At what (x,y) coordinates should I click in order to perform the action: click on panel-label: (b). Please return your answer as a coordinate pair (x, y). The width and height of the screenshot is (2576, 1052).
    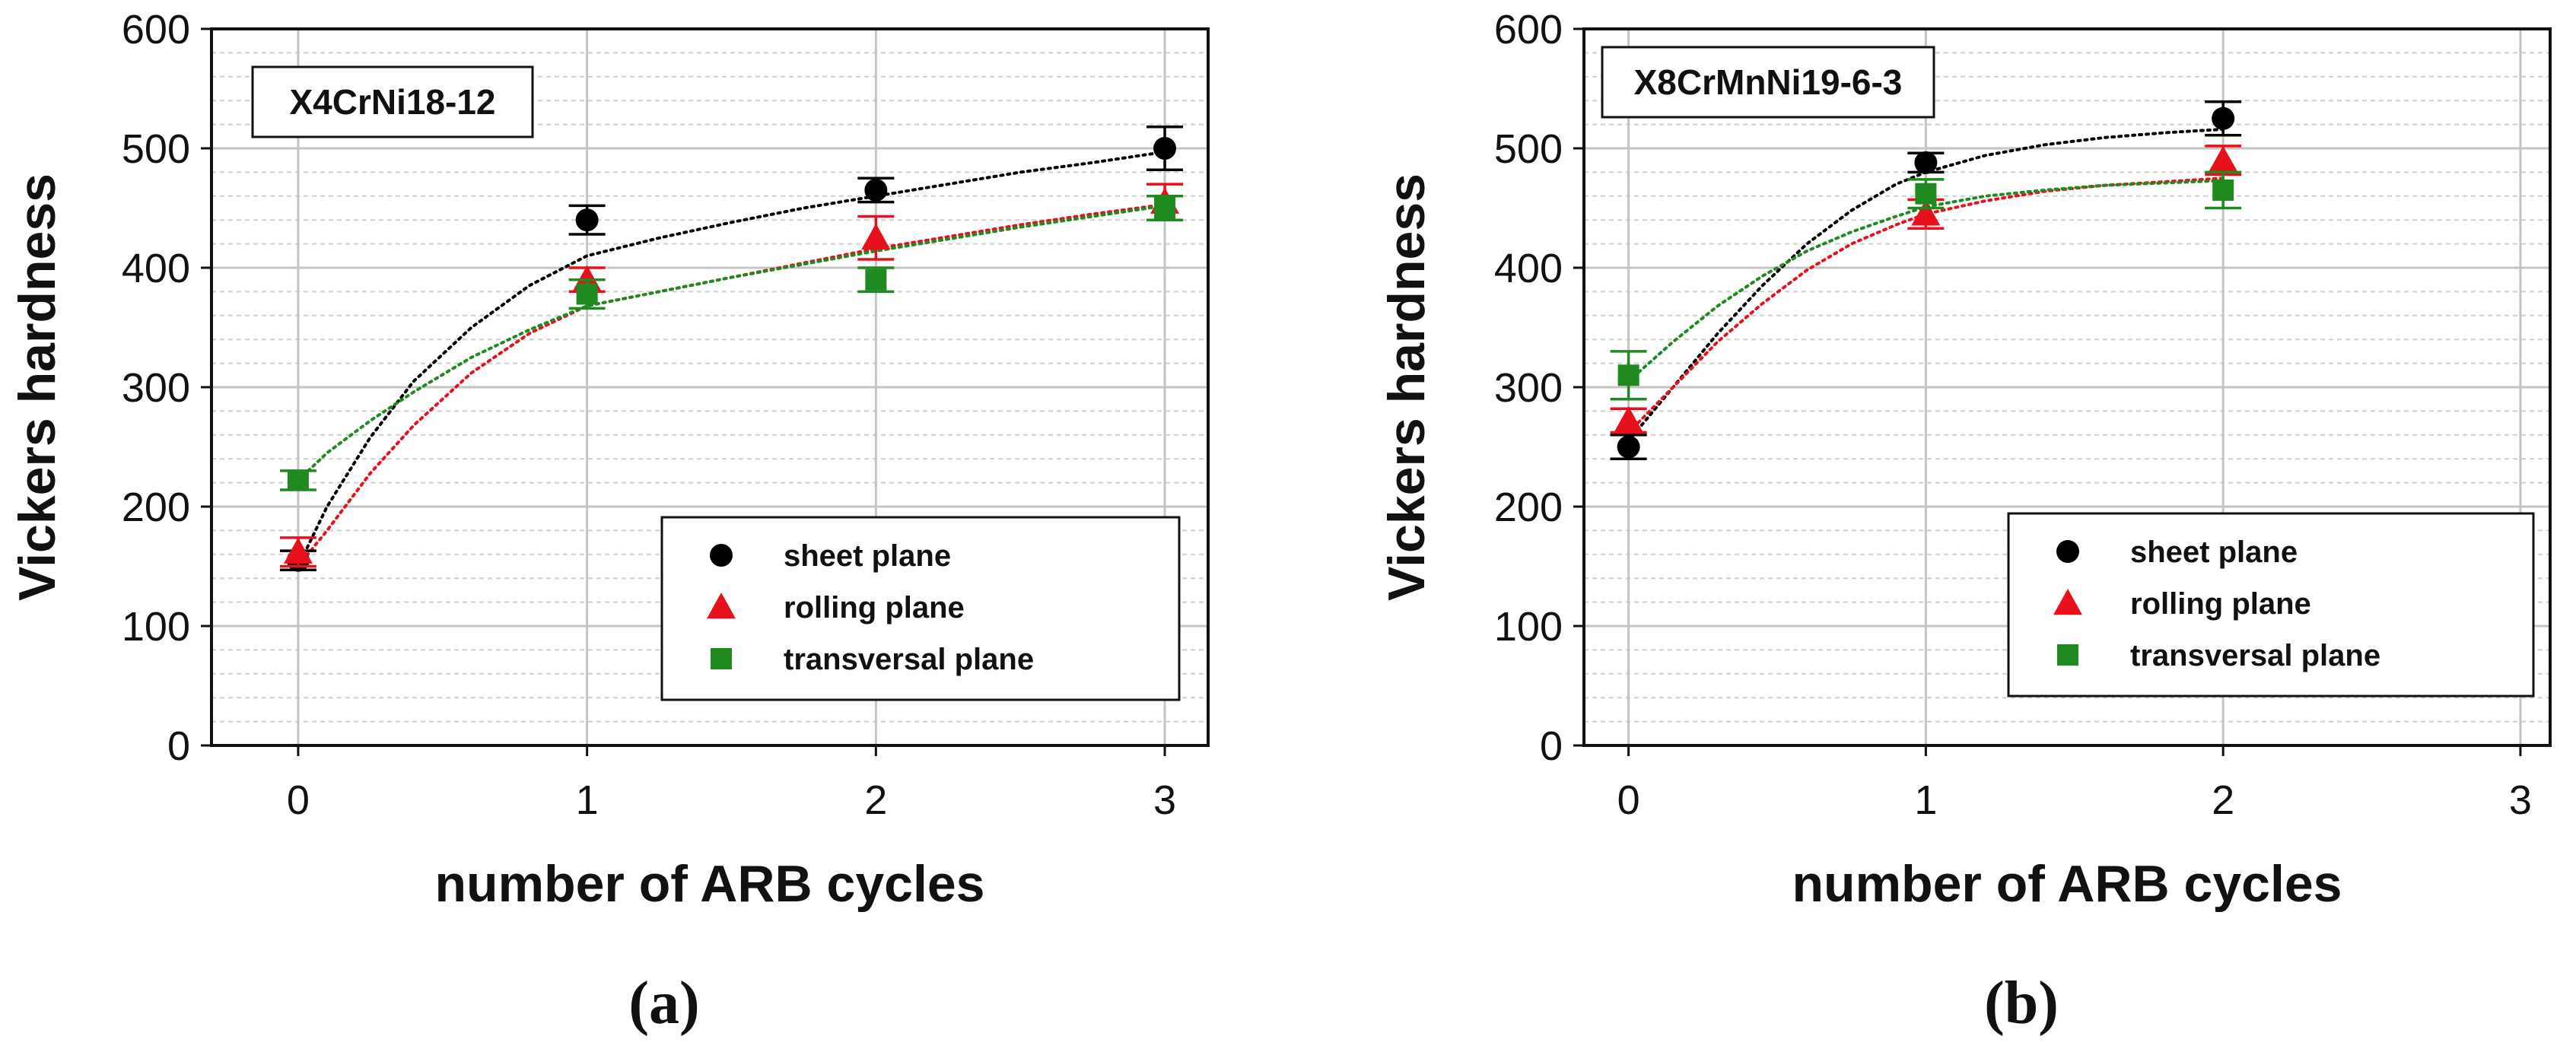
    Looking at the image, I should click on (2022, 1003).